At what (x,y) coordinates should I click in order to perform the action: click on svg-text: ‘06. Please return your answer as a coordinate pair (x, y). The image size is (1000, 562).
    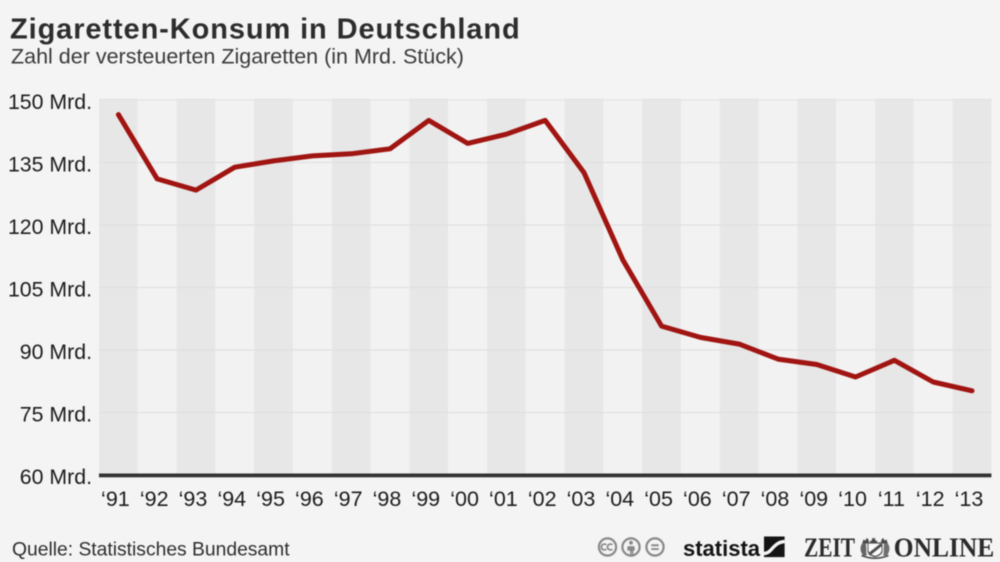
    Looking at the image, I should click on (697, 499).